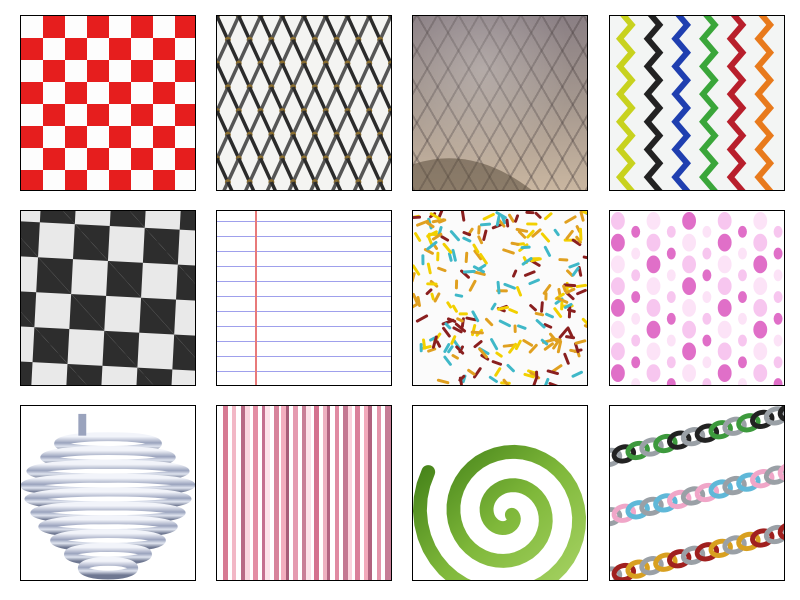  What do you see at coordinates (500, 103) in the screenshot?
I see `fish-scales-tile` at bounding box center [500, 103].